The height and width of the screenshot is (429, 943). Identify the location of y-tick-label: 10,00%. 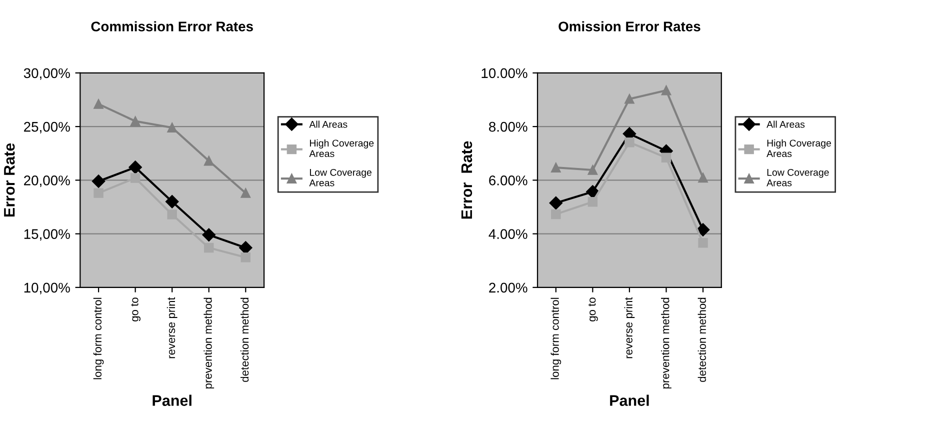
(47, 288).